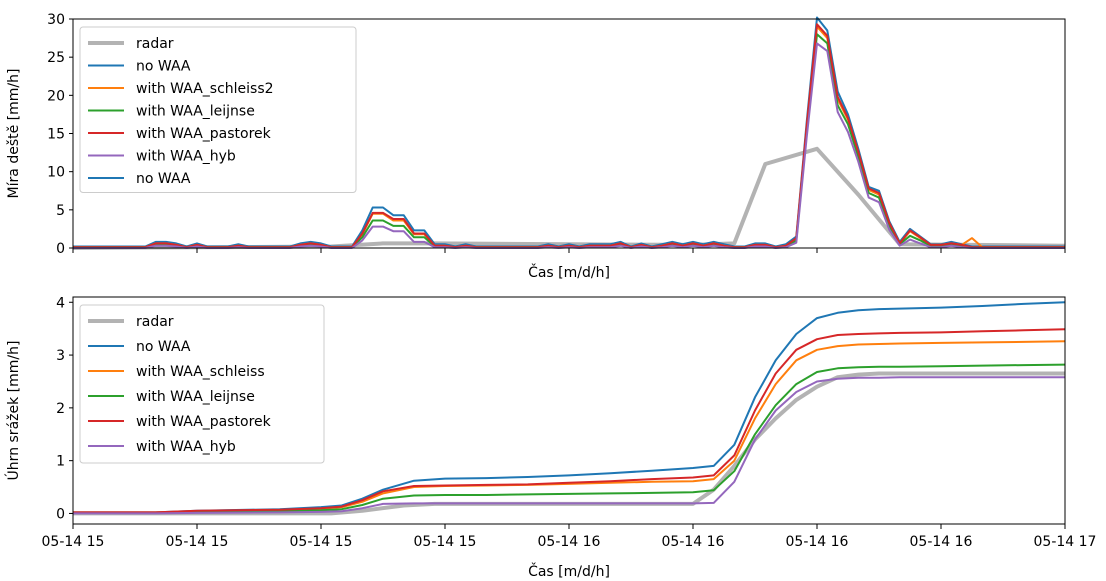 This screenshot has height=581, width=1106. Describe the element at coordinates (60, 211) in the screenshot. I see `y-tick-label: 5` at that location.